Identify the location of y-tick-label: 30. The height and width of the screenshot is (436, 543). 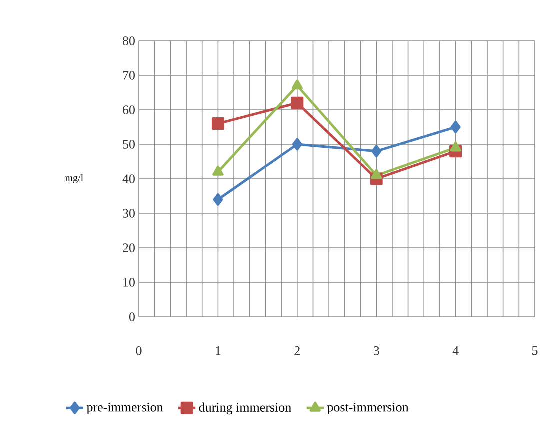
(129, 213).